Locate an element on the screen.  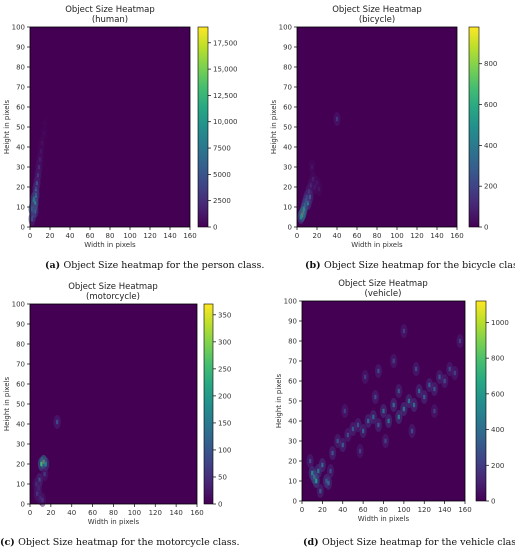
x-tick-label: 140 is located at coordinates (444, 510).